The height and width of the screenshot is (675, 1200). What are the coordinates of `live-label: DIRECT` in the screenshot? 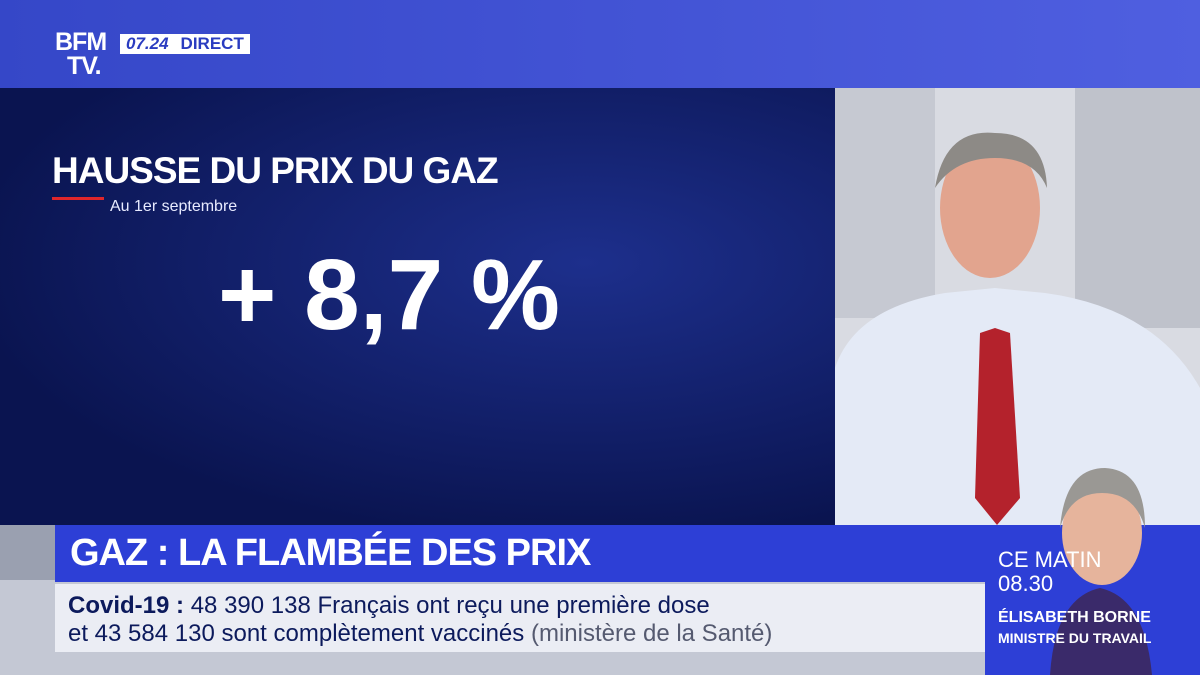 It's located at (212, 43).